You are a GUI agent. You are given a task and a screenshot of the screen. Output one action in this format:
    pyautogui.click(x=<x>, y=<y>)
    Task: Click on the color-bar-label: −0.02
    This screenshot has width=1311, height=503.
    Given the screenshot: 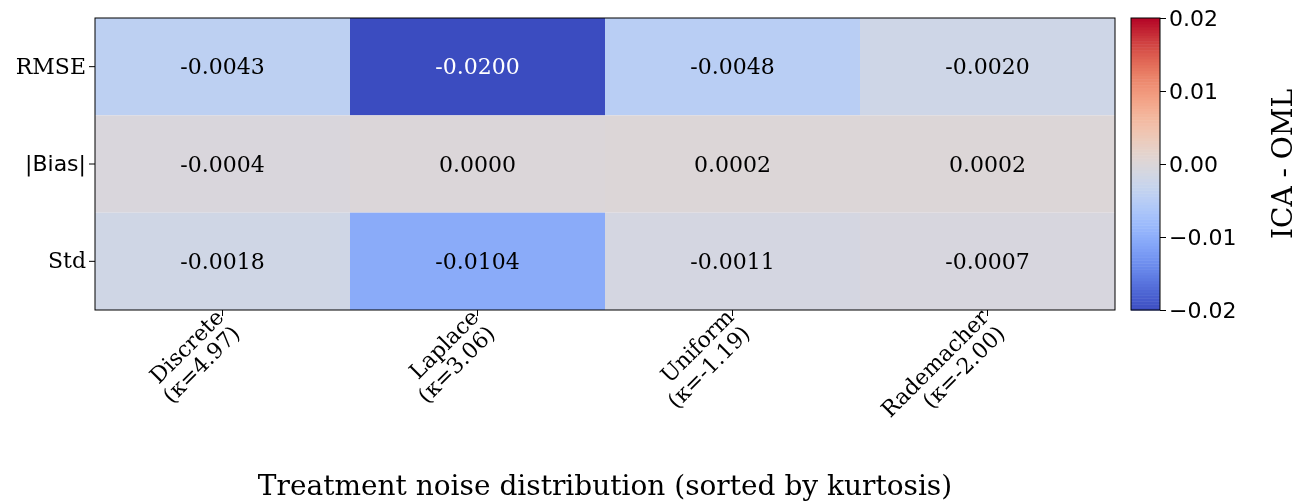 What is the action you would take?
    pyautogui.click(x=1203, y=310)
    